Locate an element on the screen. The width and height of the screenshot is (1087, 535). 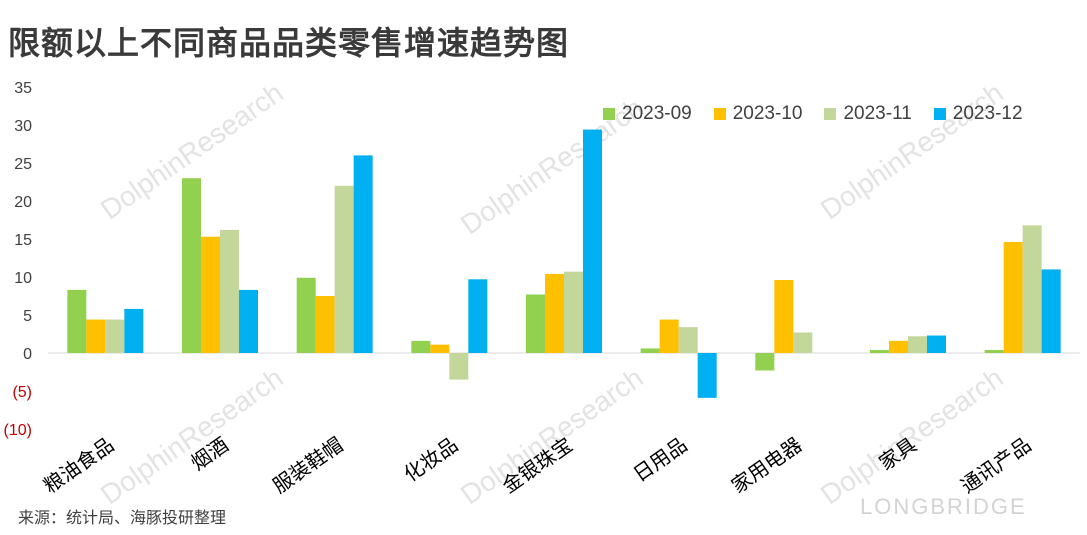
x-tick-label: 粮油食品 is located at coordinates (78, 465).